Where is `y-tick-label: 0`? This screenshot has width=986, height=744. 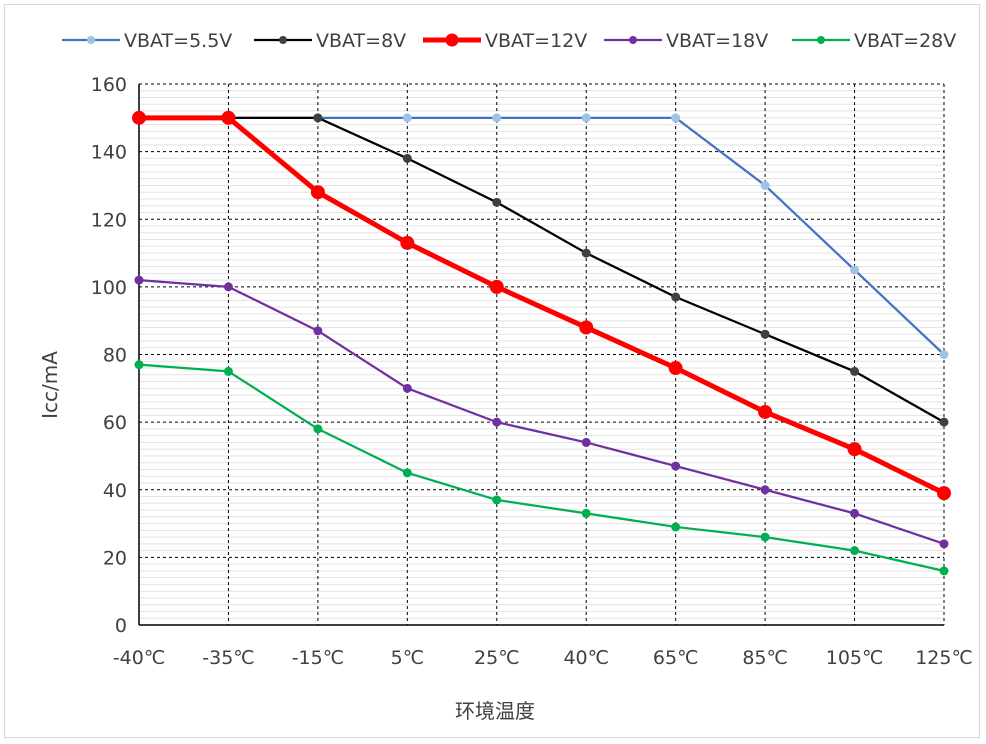 y-tick-label: 0 is located at coordinates (121, 626).